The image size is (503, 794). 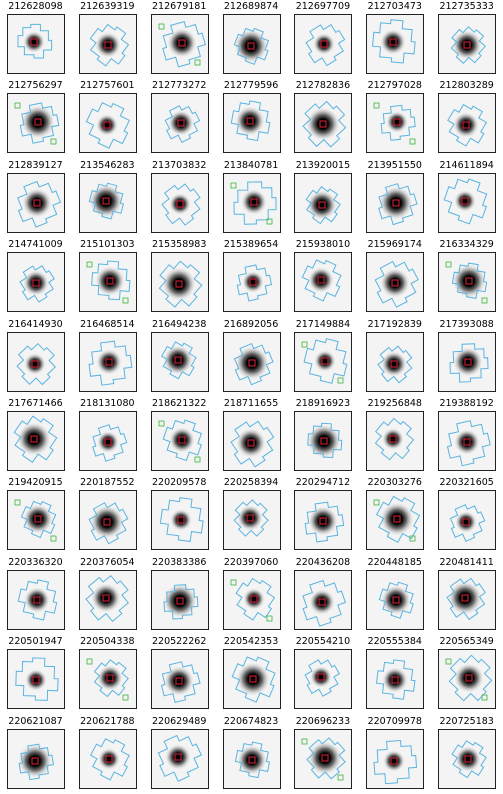 What do you see at coordinates (394, 86) in the screenshot?
I see `panel-label: 212797028` at bounding box center [394, 86].